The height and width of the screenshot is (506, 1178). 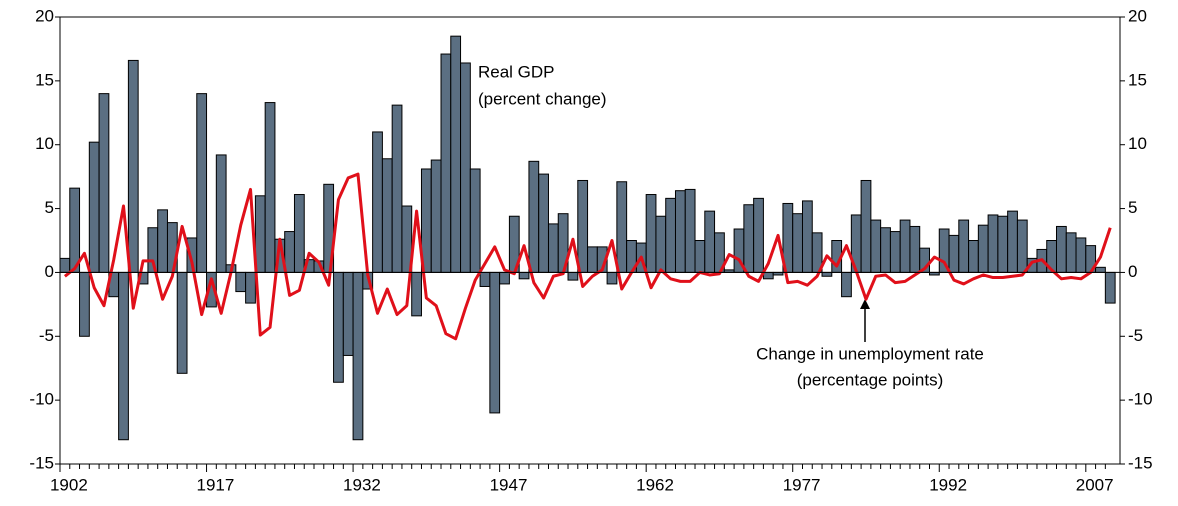 I want to click on y-tick-label: -5, so click(x=46, y=335).